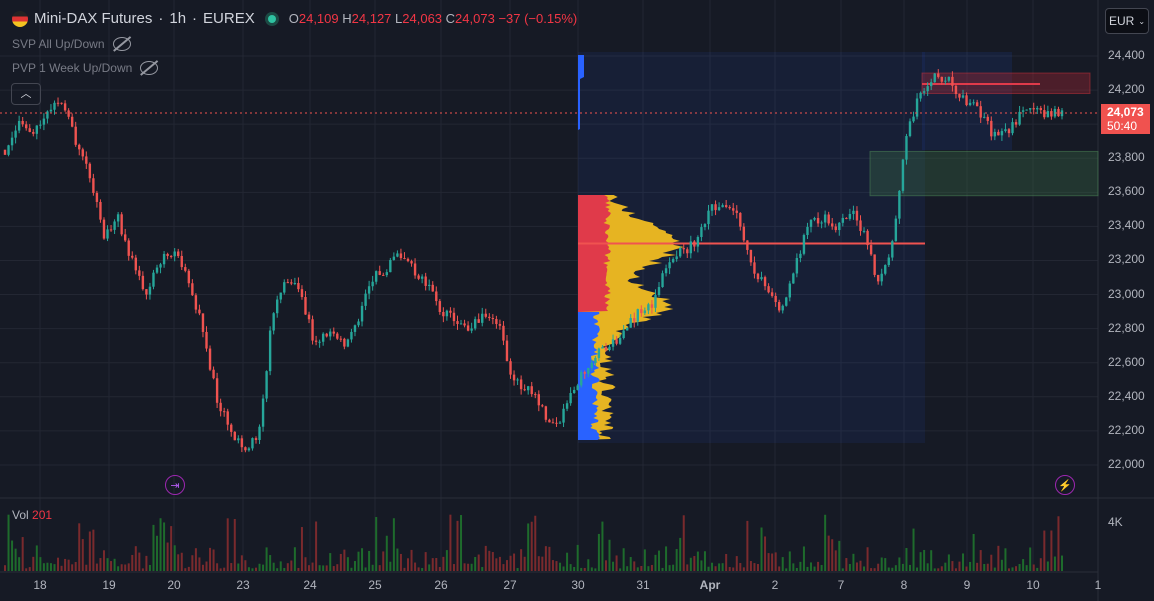  I want to click on indicator-pvp: PVP 1 Week Up/Down, so click(85, 68).